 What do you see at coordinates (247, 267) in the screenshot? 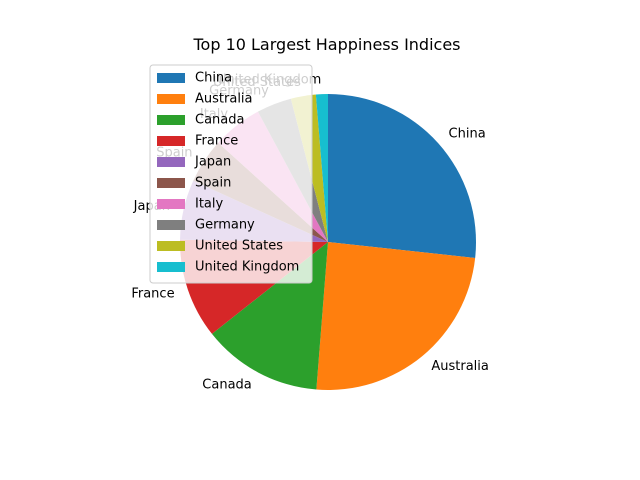
I see `legend-label-united-kingdom: United Kingdom` at bounding box center [247, 267].